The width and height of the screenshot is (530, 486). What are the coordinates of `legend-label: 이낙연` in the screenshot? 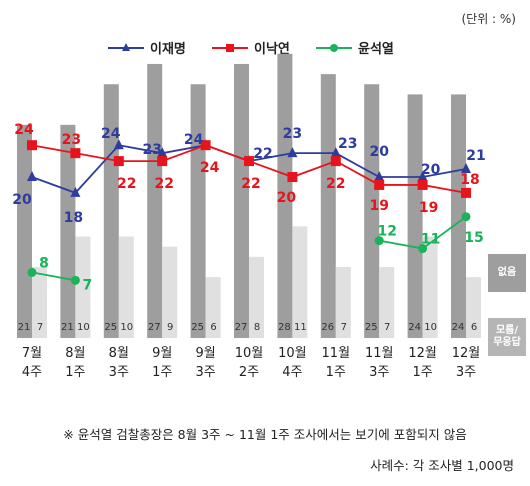 It's located at (272, 49).